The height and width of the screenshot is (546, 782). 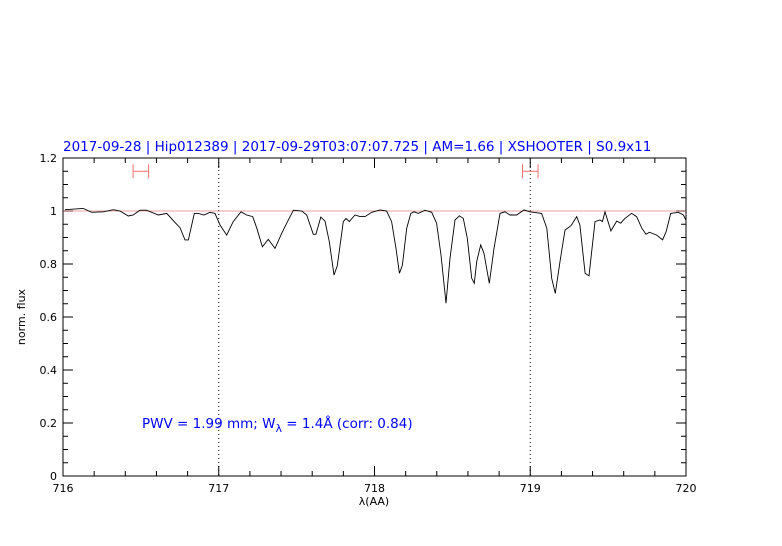 What do you see at coordinates (49, 158) in the screenshot?
I see `y-tick-label: 1.2` at bounding box center [49, 158].